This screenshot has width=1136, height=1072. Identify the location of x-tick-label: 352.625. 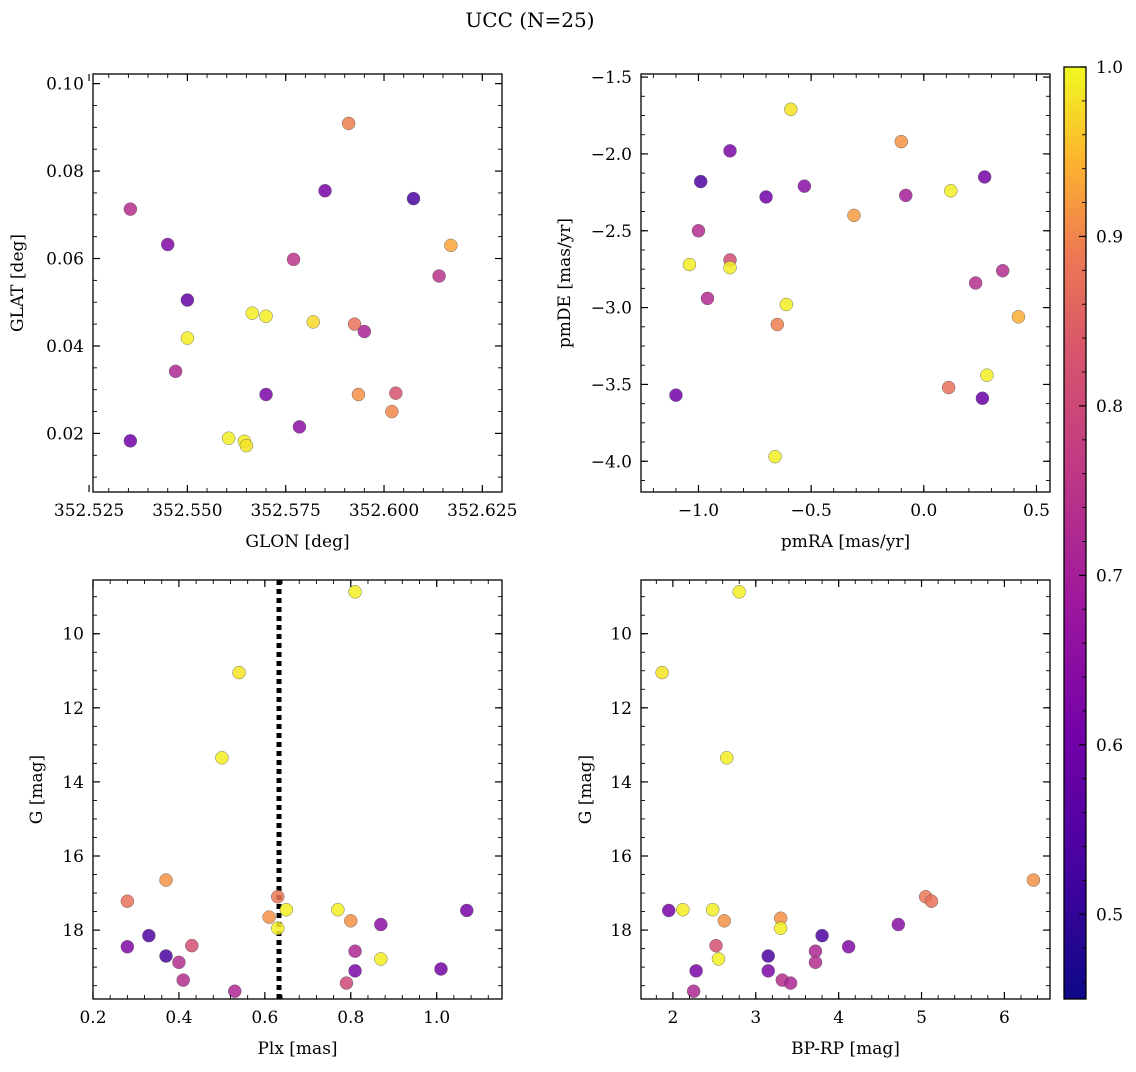
(482, 511).